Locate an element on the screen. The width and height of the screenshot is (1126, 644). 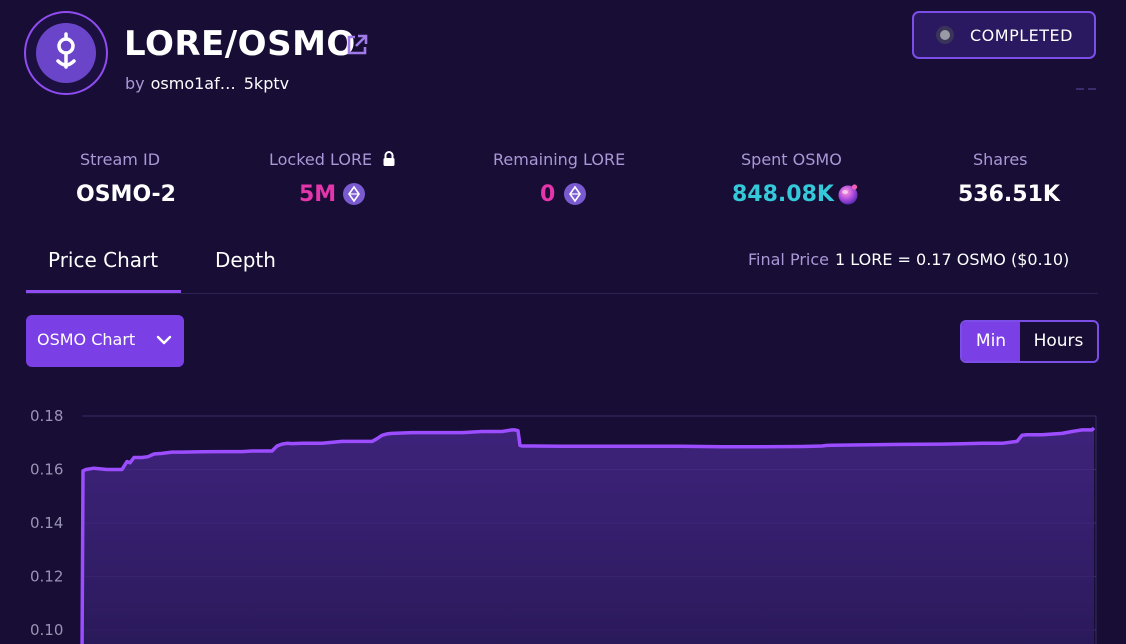
stat-label-stream-id: Stream ID is located at coordinates (120, 159).